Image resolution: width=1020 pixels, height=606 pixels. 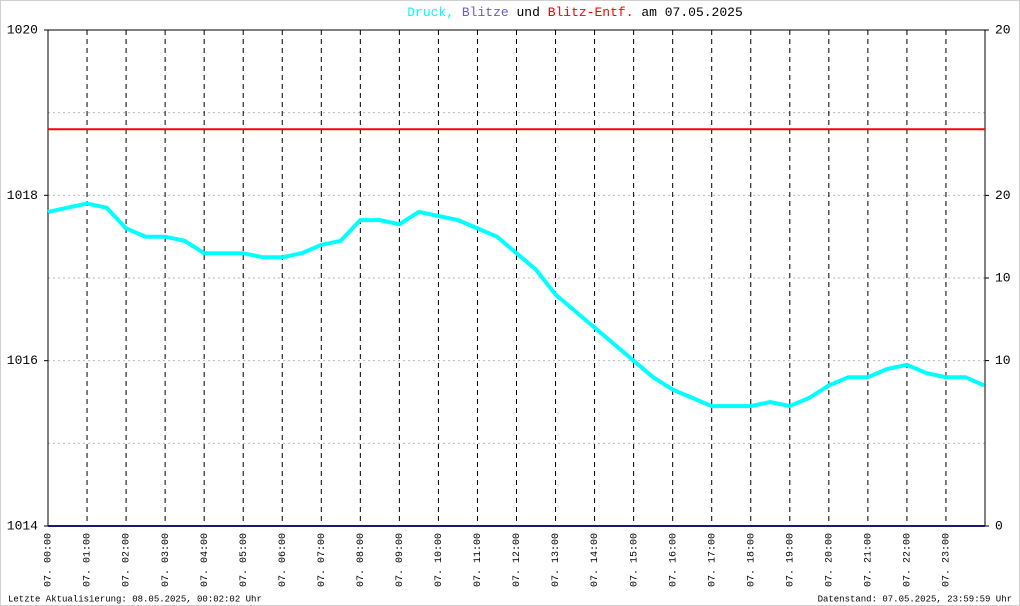 I want to click on x-tick-label: 07. 08:00, so click(x=361, y=560).